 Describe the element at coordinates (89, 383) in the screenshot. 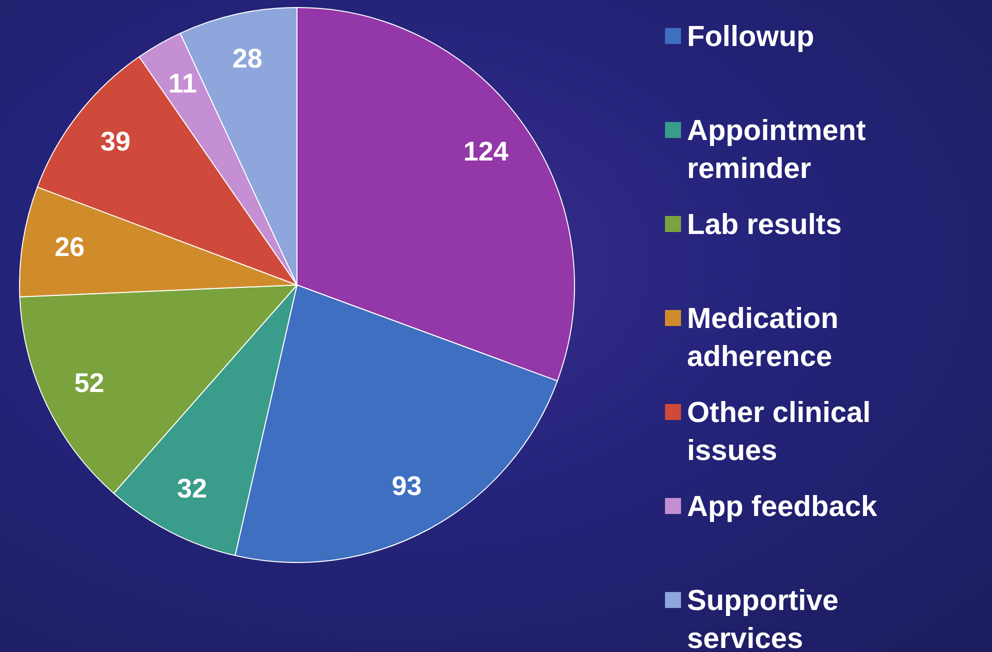

I see `data-label: 52` at that location.